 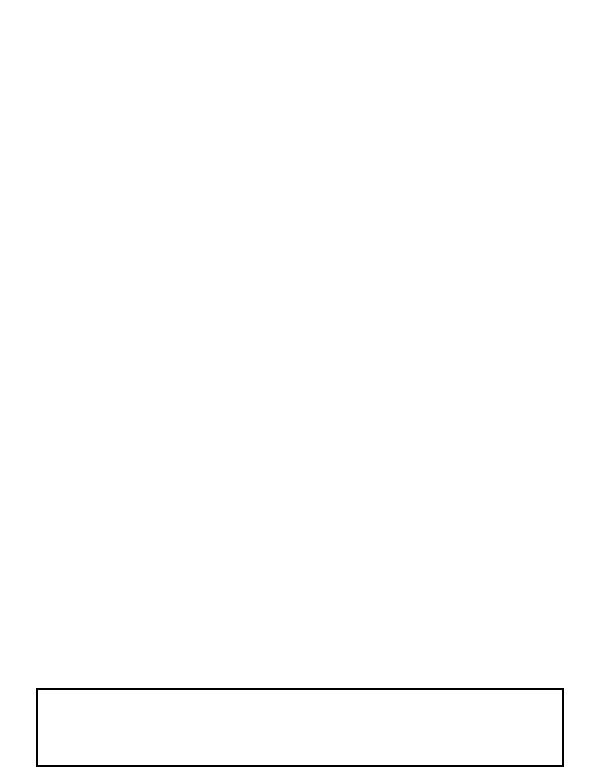 I want to click on legend, so click(x=300, y=727).